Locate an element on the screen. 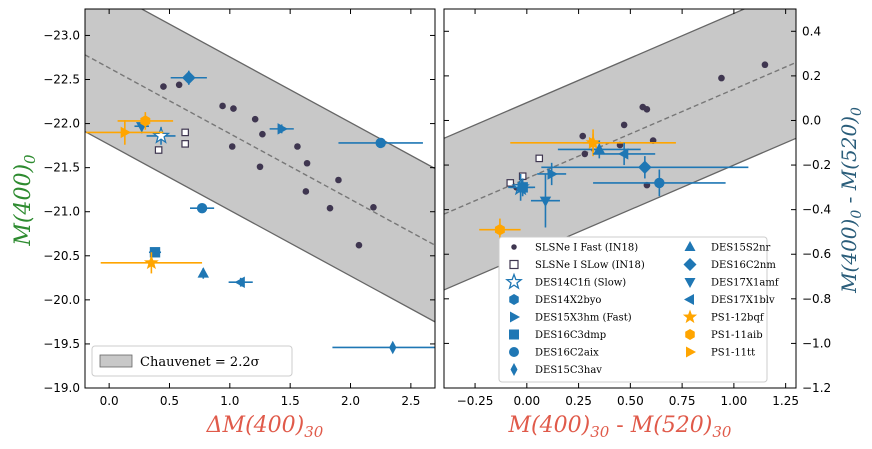 This screenshot has width=872, height=449. legend-entry-des17x1amf: DES17X1amf is located at coordinates (732, 283).